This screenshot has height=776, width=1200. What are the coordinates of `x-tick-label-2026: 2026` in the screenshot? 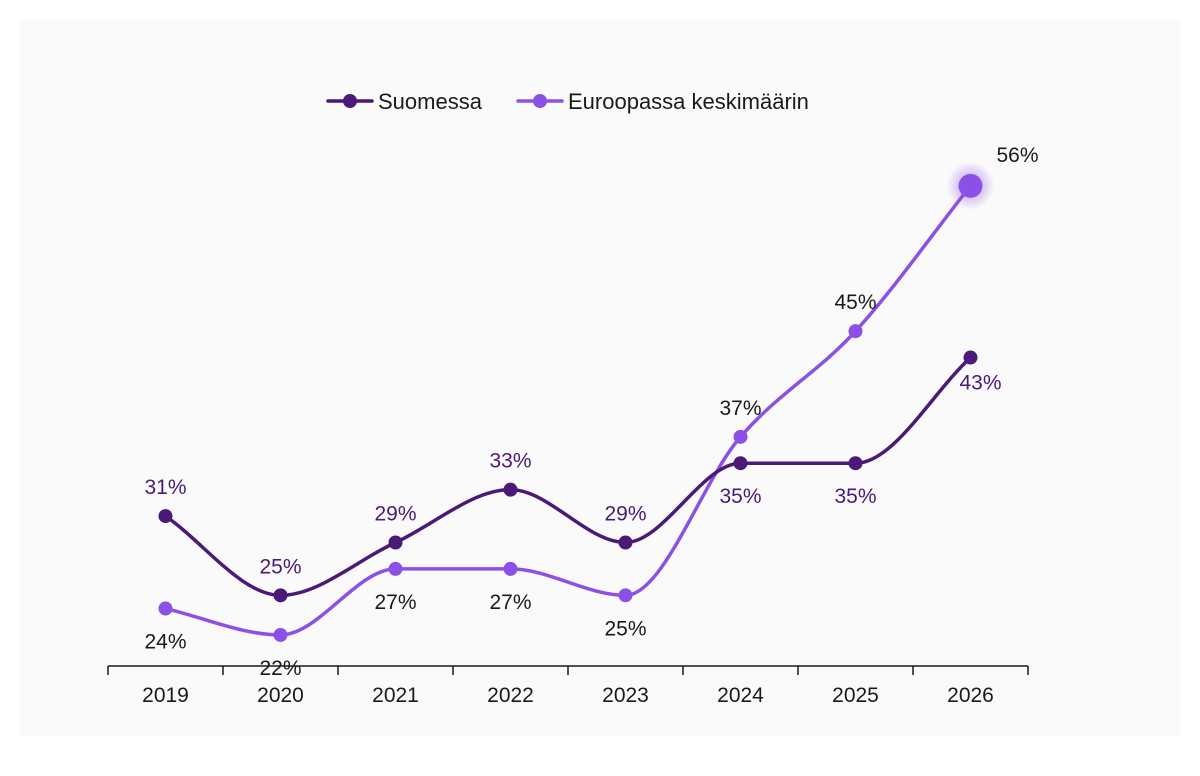 It's located at (970, 695).